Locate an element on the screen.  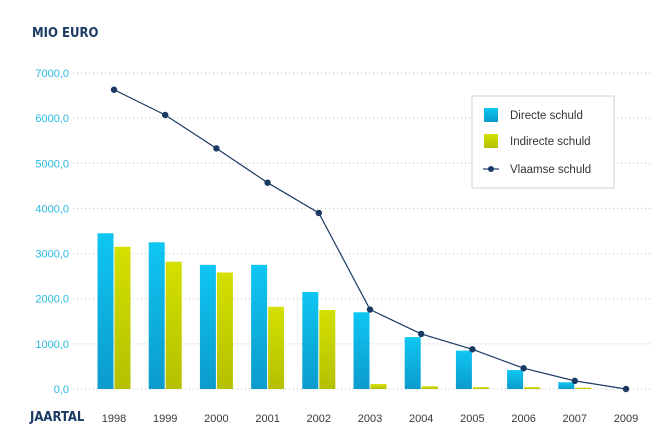
x-tick-label: 2007 is located at coordinates (575, 419).